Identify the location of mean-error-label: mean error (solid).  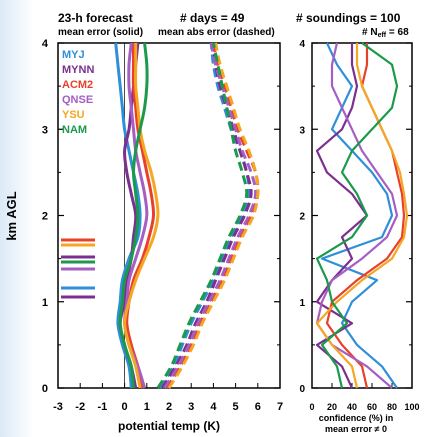
(100, 32).